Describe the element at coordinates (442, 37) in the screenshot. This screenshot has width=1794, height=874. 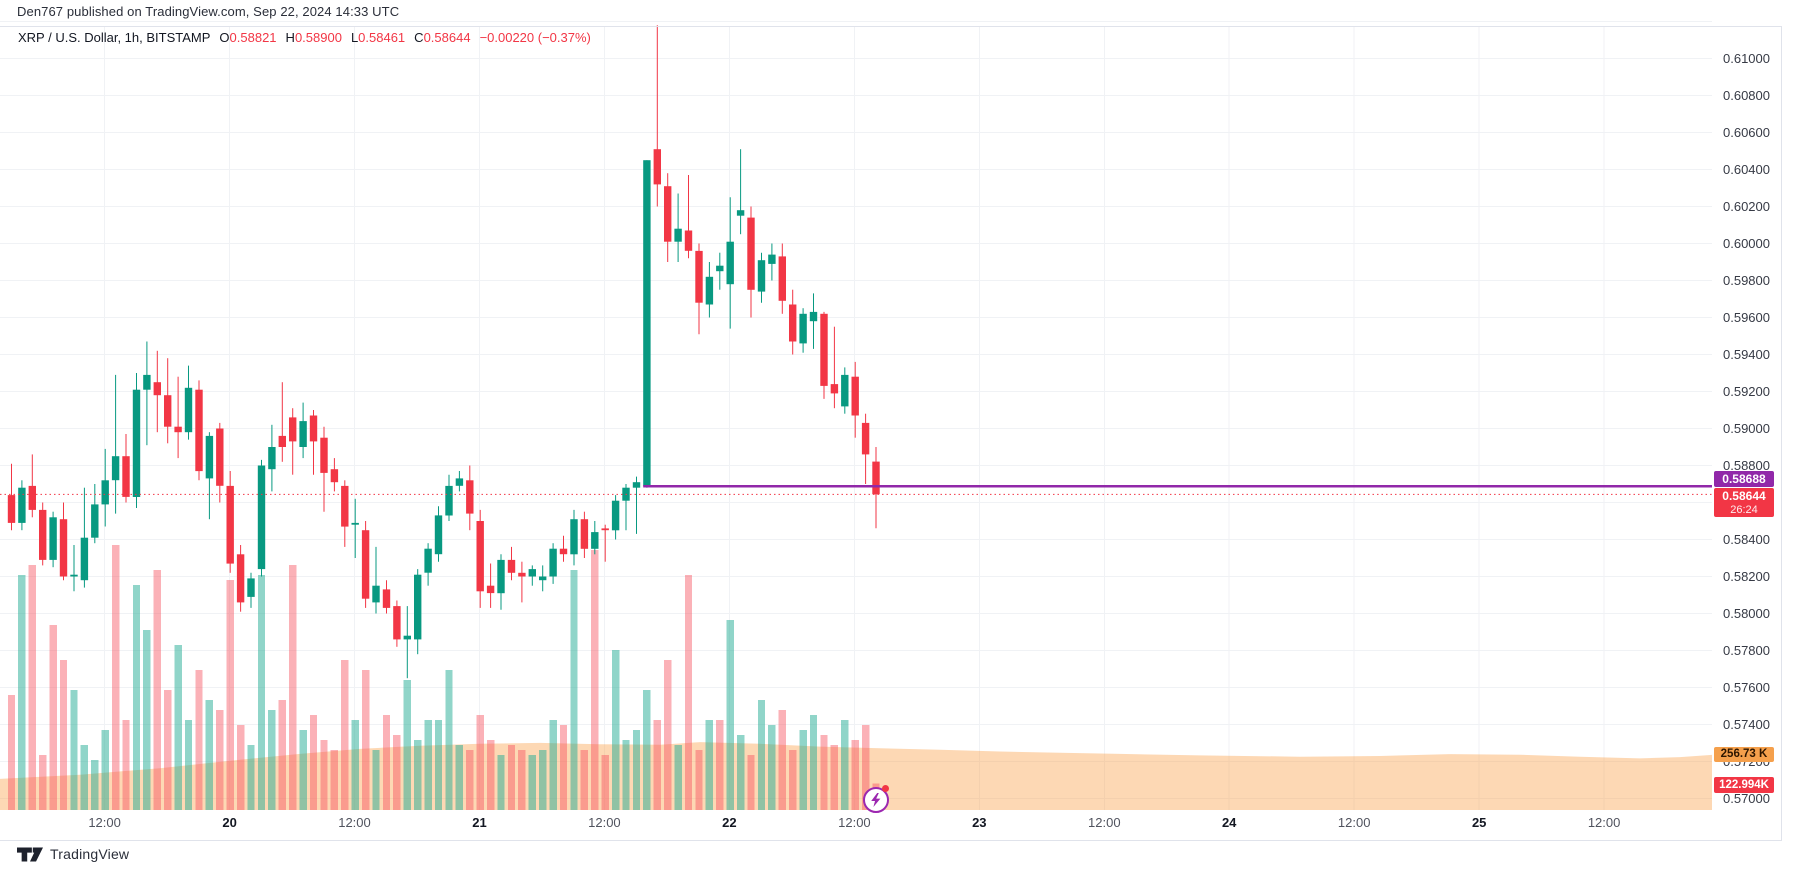
I see `legend-close: C0.58644` at that location.